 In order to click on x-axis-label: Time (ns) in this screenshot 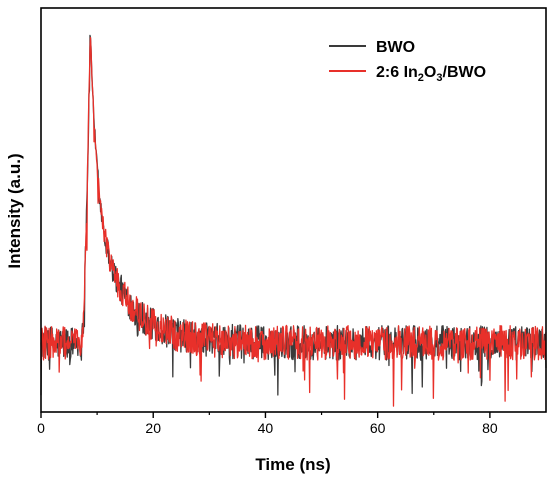, I will do `click(292, 464)`.